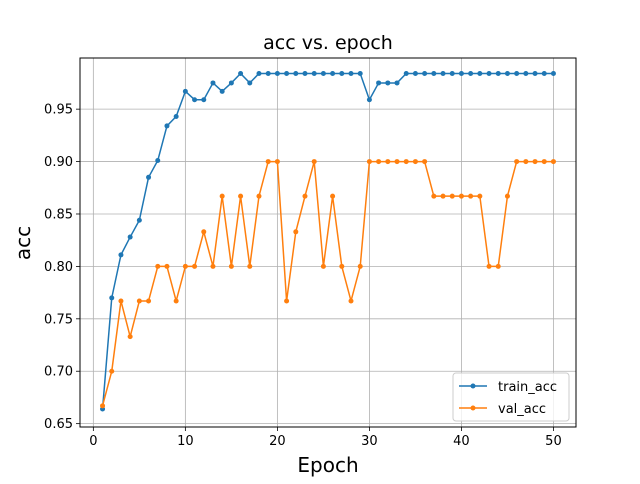 The image size is (640, 484). I want to click on legend: train_acc val_acc, so click(511, 397).